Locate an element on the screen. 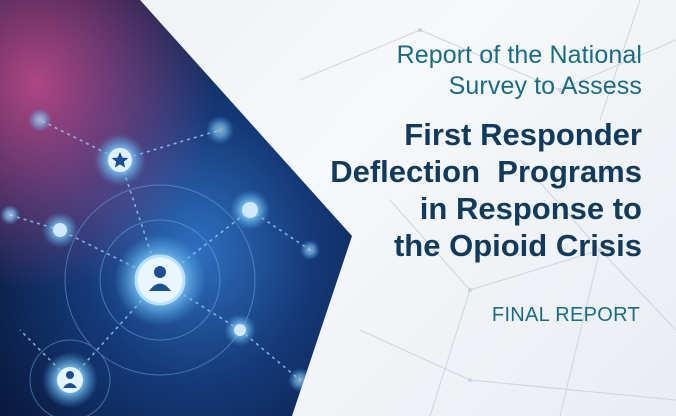 This screenshot has width=676, height=416. report-type-label: FINAL REPORT is located at coordinates (565, 315).